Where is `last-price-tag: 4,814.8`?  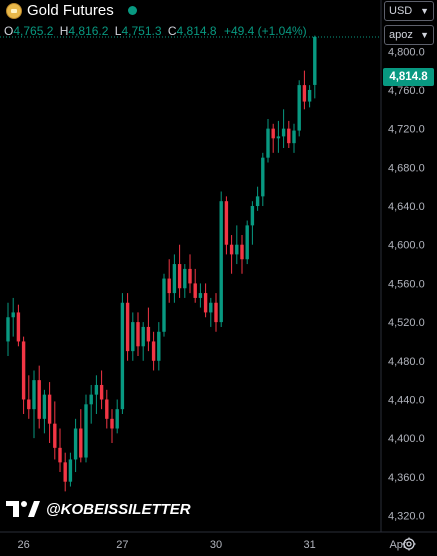
last-price-tag: 4,814.8 is located at coordinates (408, 77).